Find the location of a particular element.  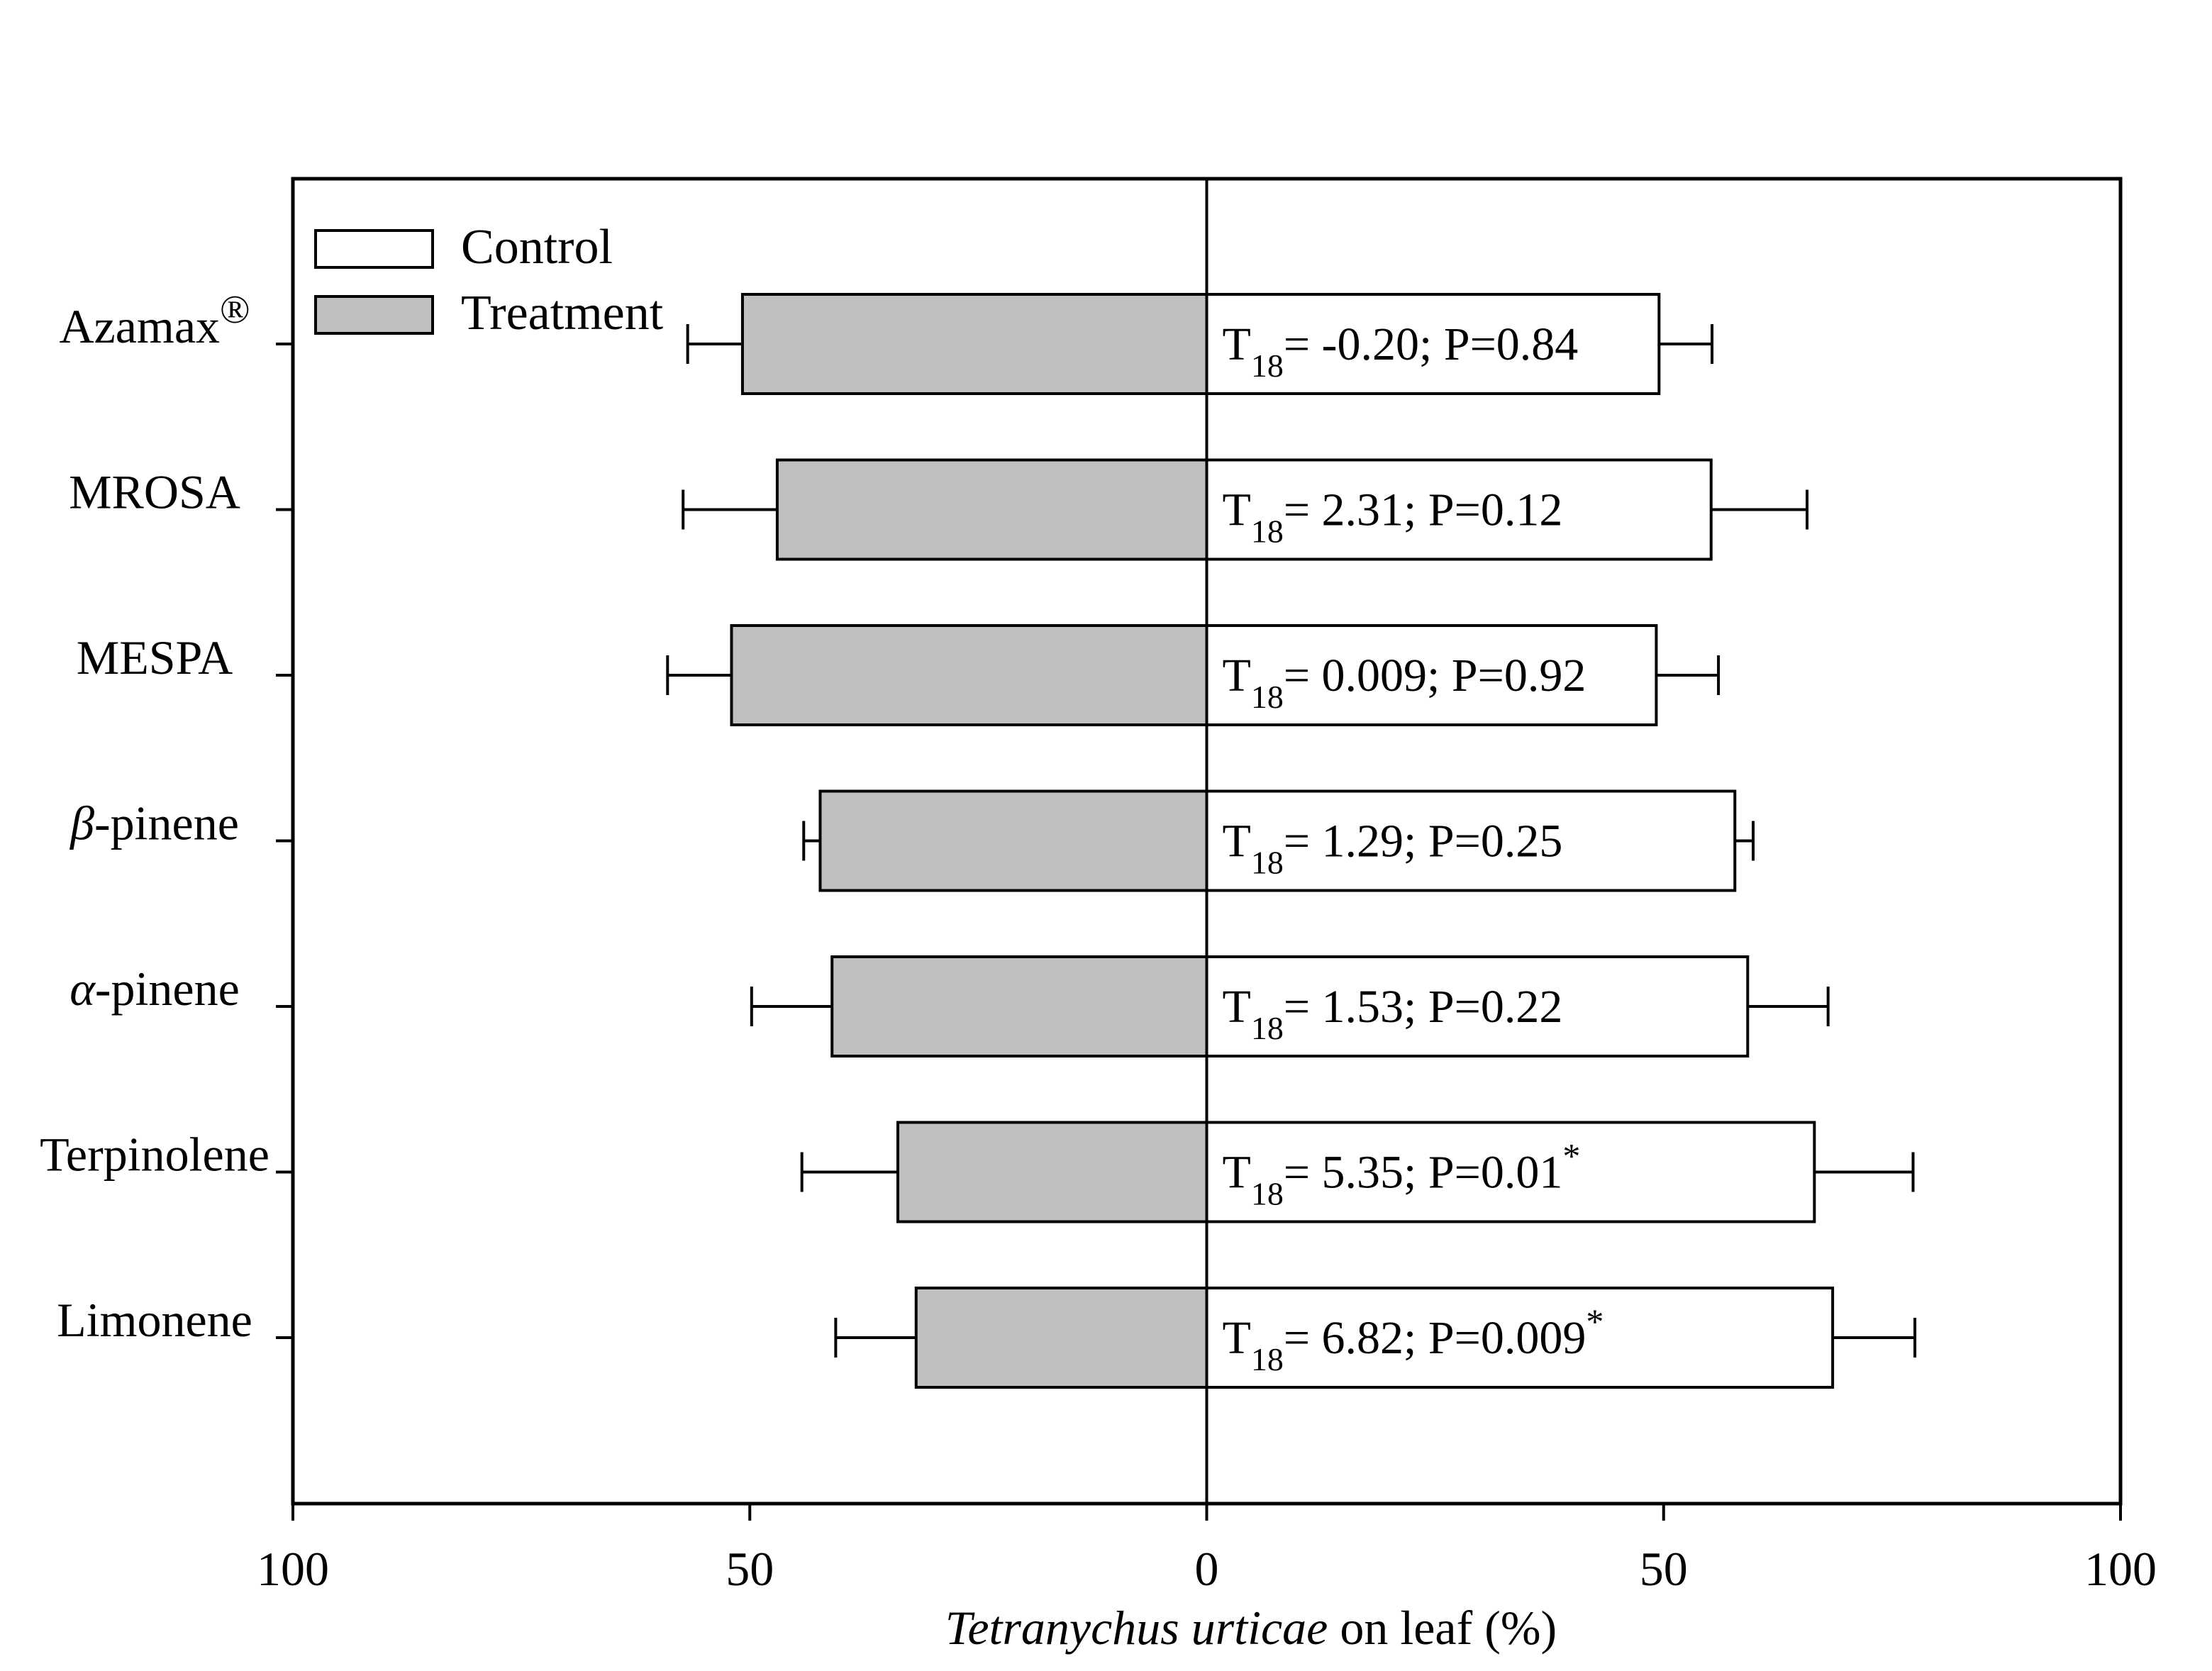

y-tick-label: β-pinene is located at coordinates (154, 823).